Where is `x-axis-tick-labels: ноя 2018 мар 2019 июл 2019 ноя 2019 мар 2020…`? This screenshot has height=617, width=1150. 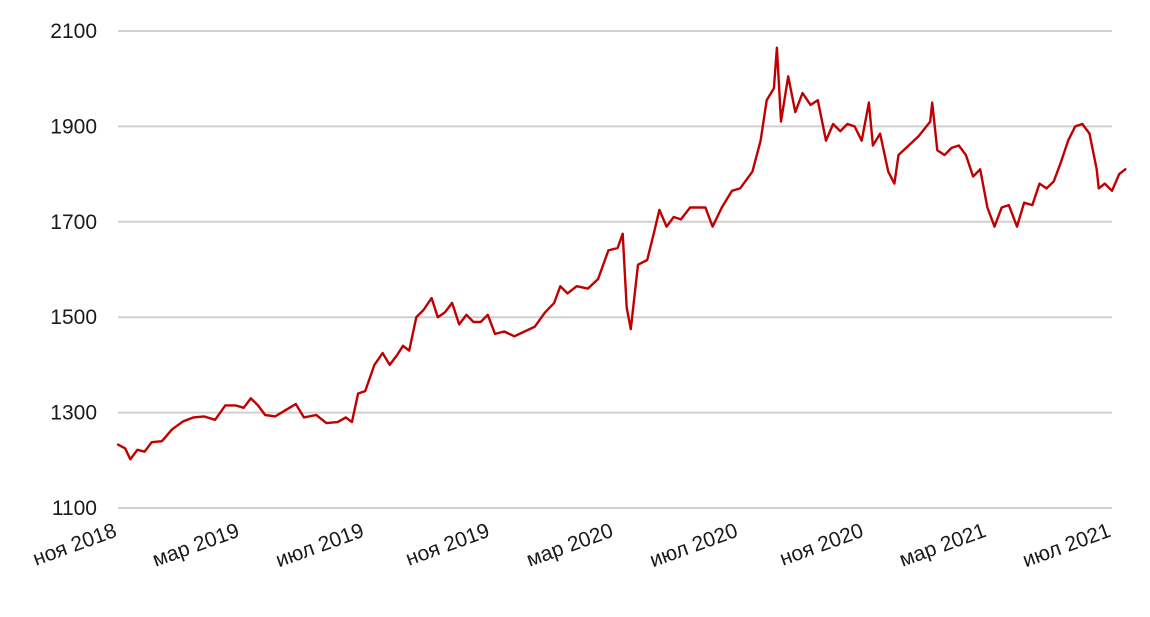 x-axis-tick-labels: ноя 2018 мар 2019 июл 2019 ноя 2019 мар 2020… is located at coordinates (572, 545).